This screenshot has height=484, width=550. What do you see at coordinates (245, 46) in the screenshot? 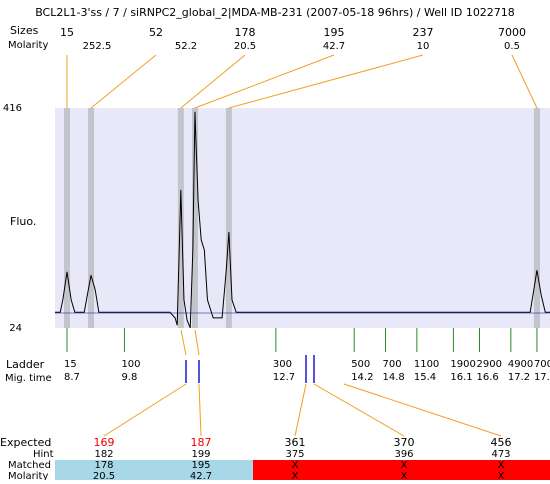
I see `peak-molarity: 20.5` at bounding box center [245, 46].